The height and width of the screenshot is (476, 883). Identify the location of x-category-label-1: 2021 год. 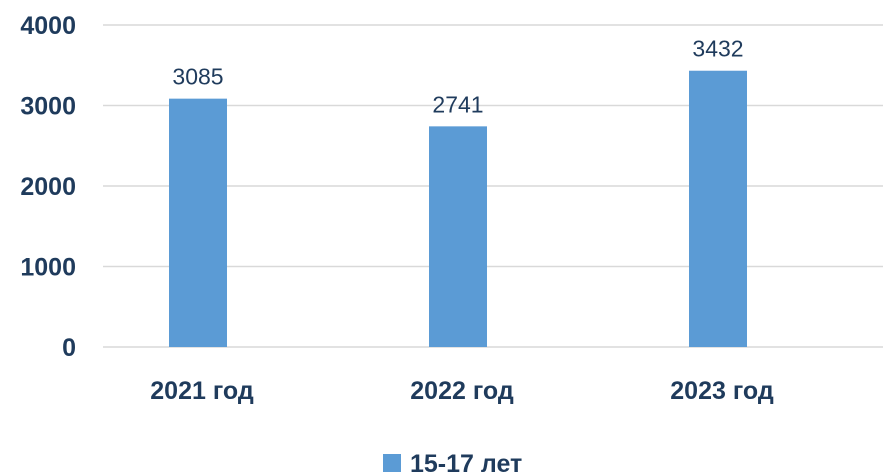
(202, 391).